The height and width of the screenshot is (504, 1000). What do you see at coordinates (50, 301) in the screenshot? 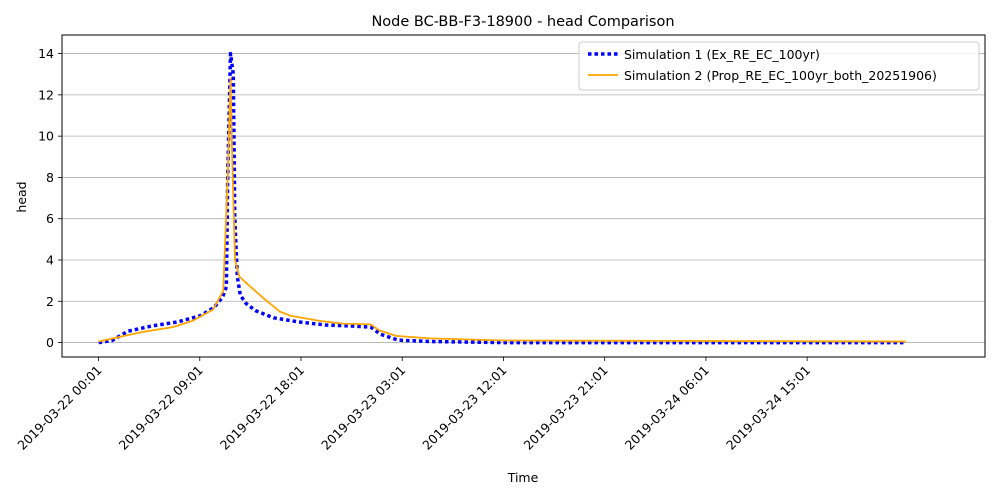
I see `y-tick-label: 2` at bounding box center [50, 301].